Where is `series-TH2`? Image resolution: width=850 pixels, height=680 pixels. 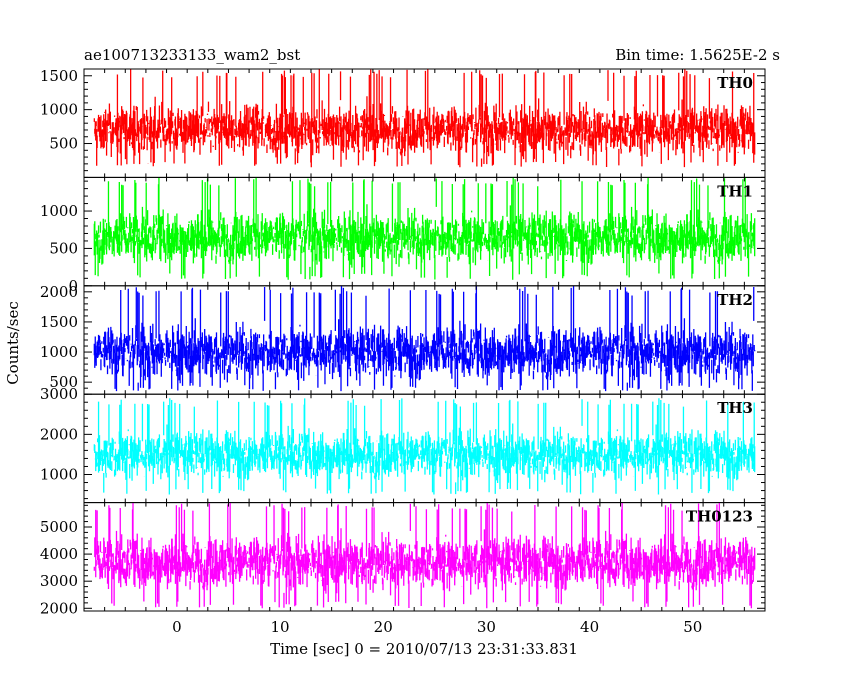 series-TH2 is located at coordinates (424, 338).